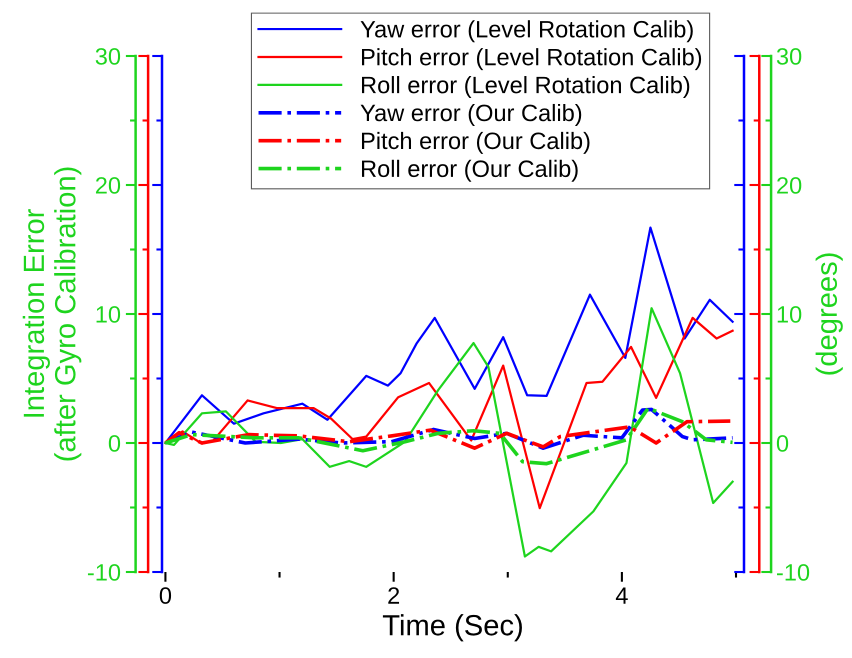 The image size is (852, 658). Describe the element at coordinates (476, 143) in the screenshot. I see `legend-label: Pitch error (Our Calib)` at that location.